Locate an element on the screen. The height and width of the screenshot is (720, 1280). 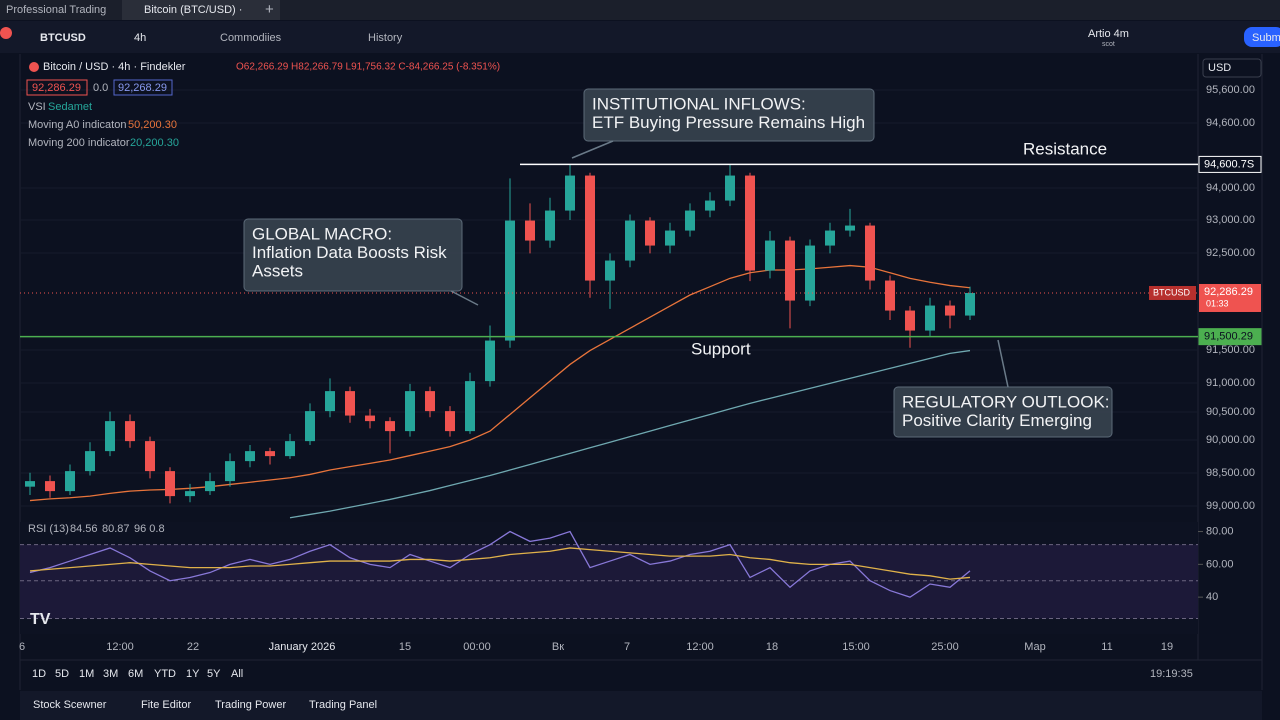
range-button: 1M is located at coordinates (86, 674).